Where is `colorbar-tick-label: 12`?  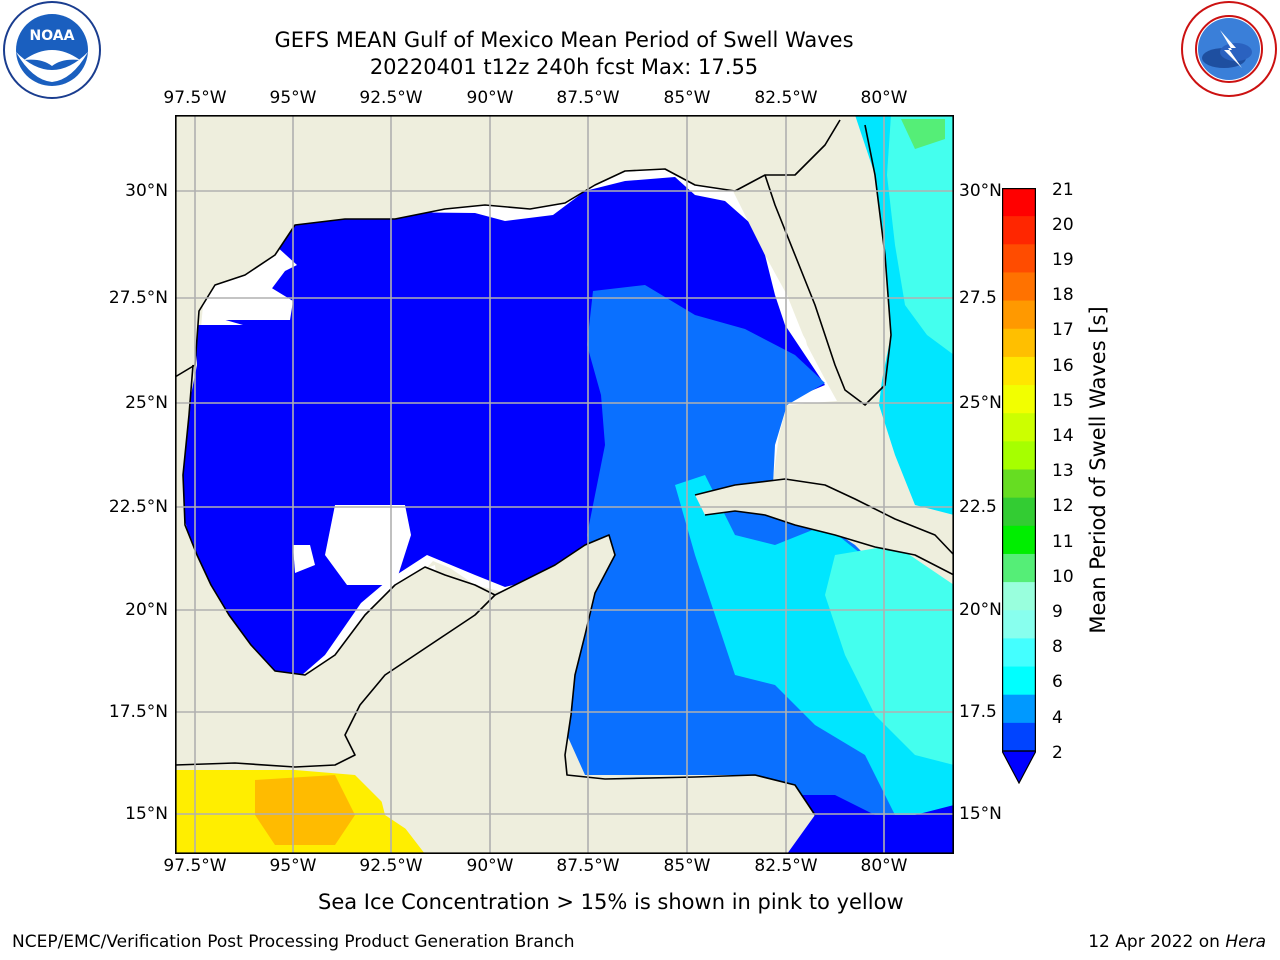 colorbar-tick-label: 12 is located at coordinates (1063, 506).